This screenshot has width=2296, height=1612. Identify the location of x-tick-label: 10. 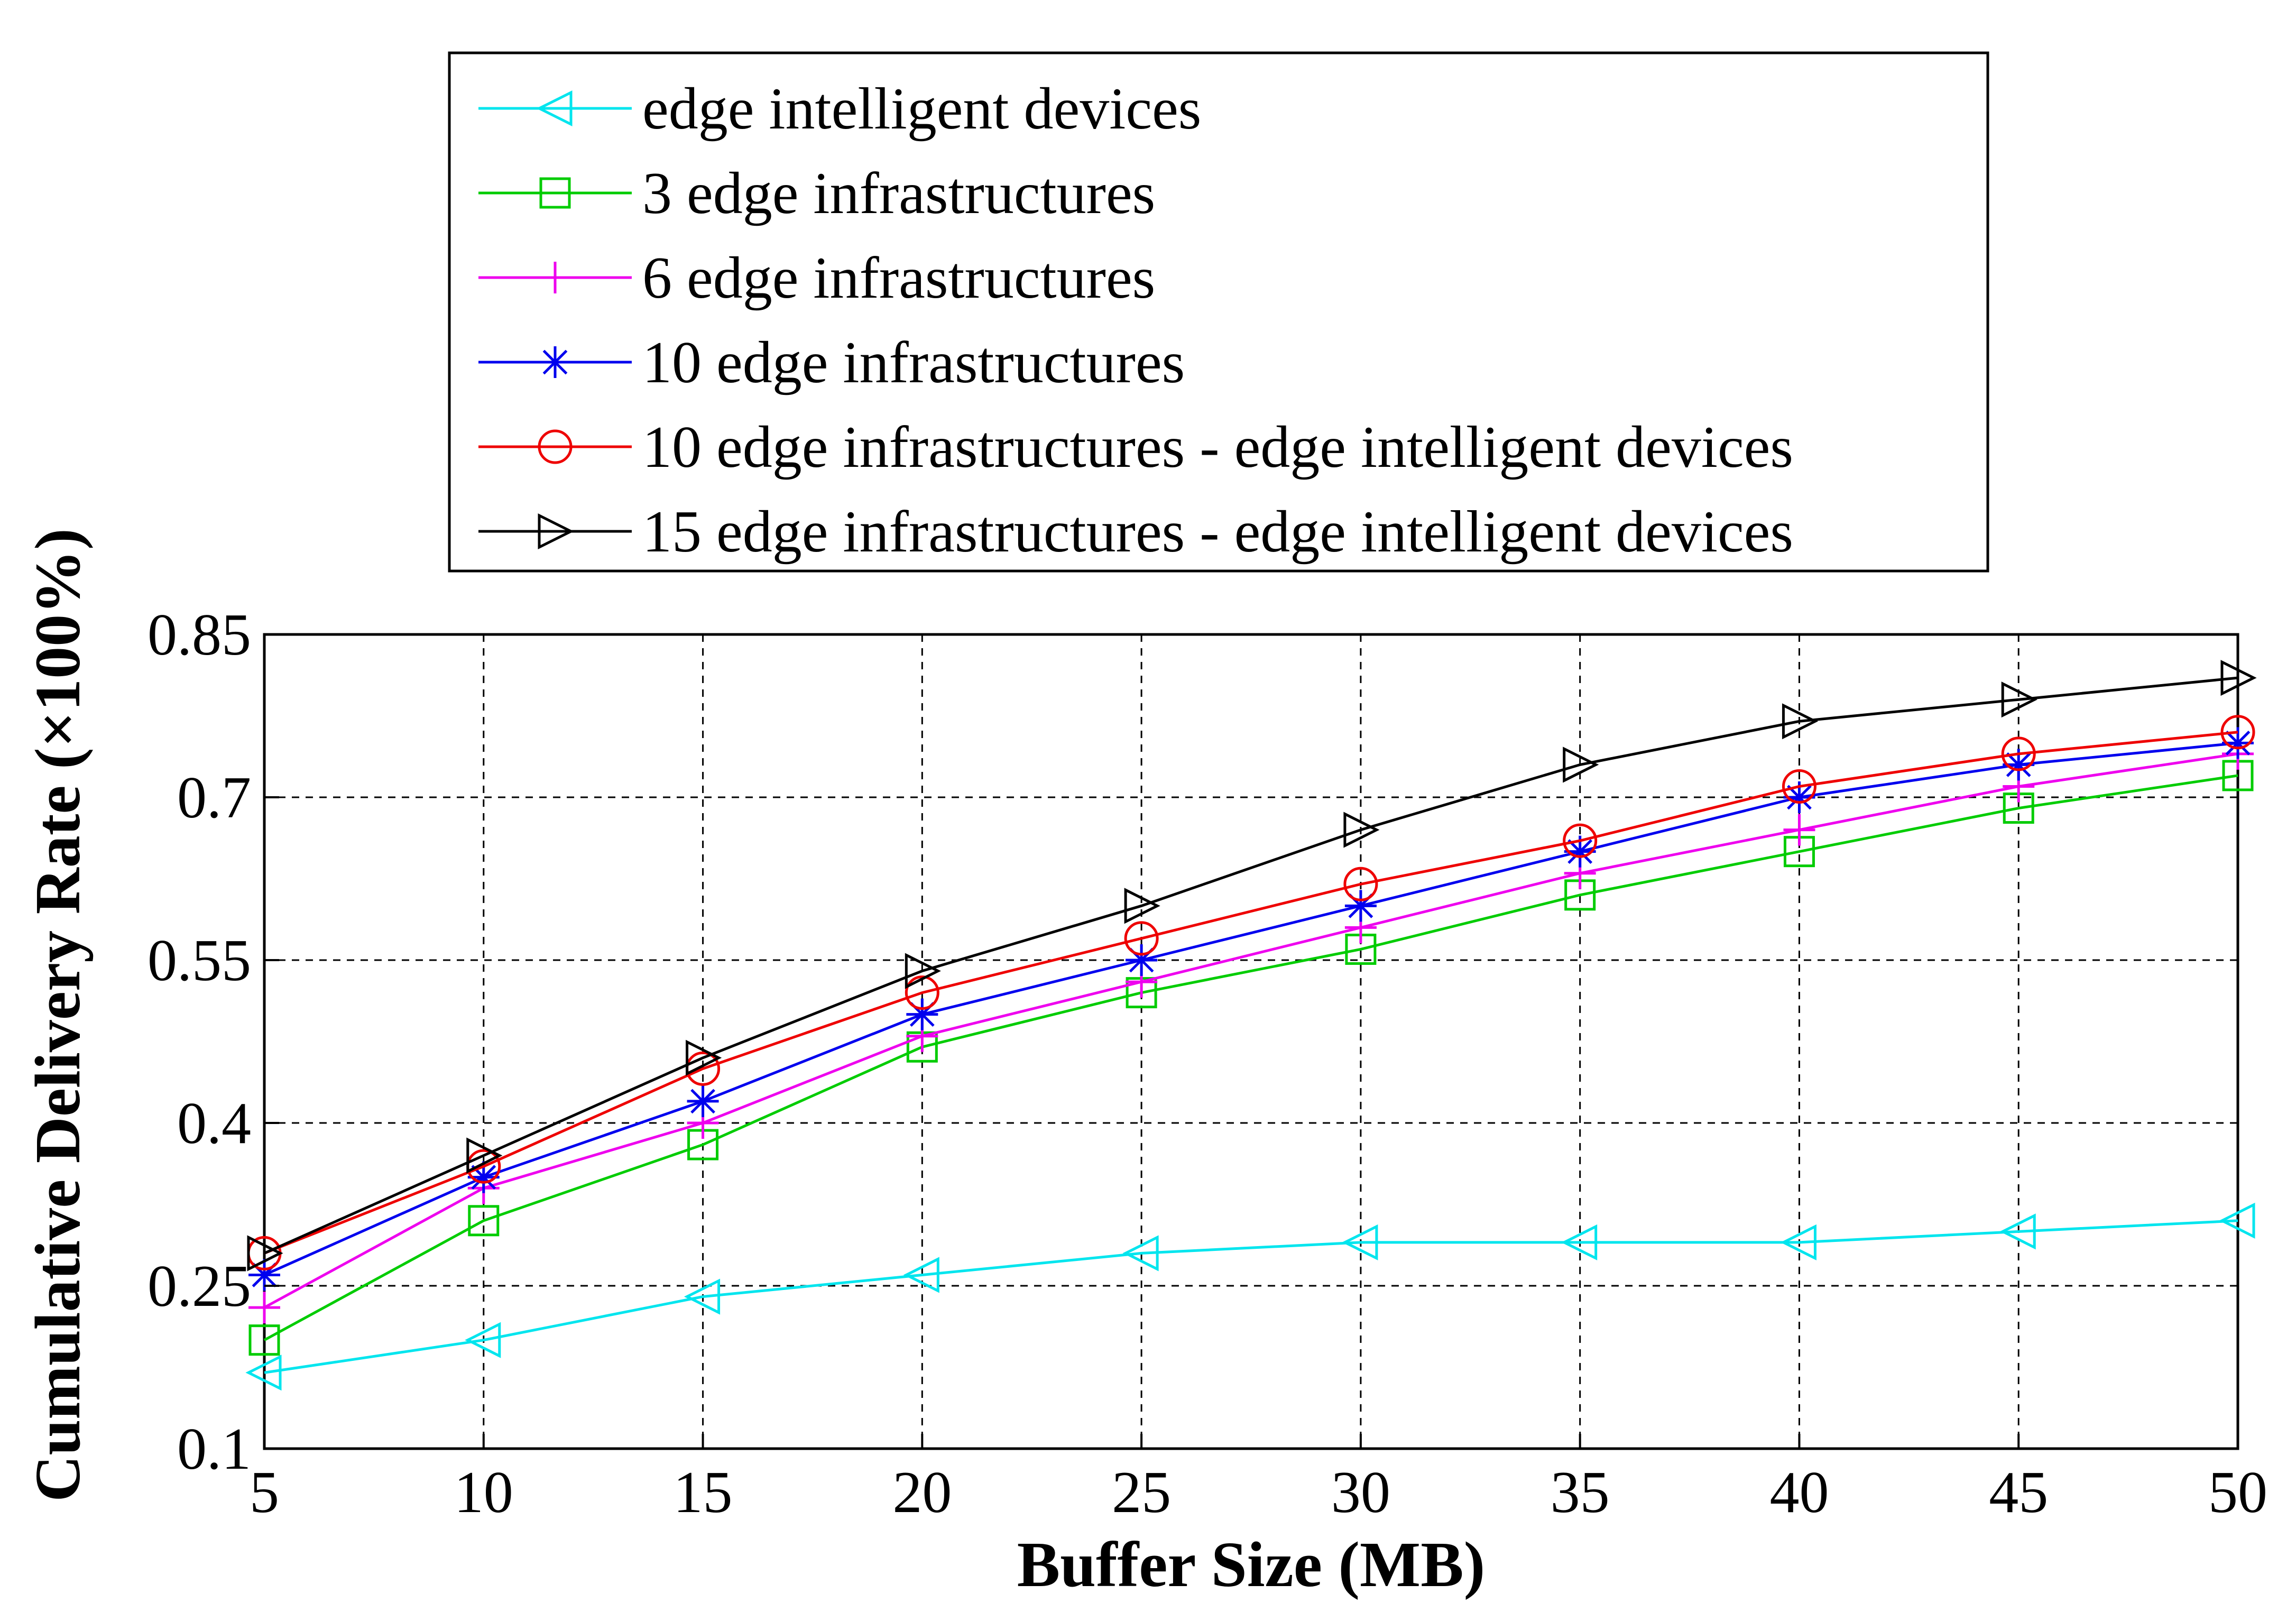
(483, 1492).